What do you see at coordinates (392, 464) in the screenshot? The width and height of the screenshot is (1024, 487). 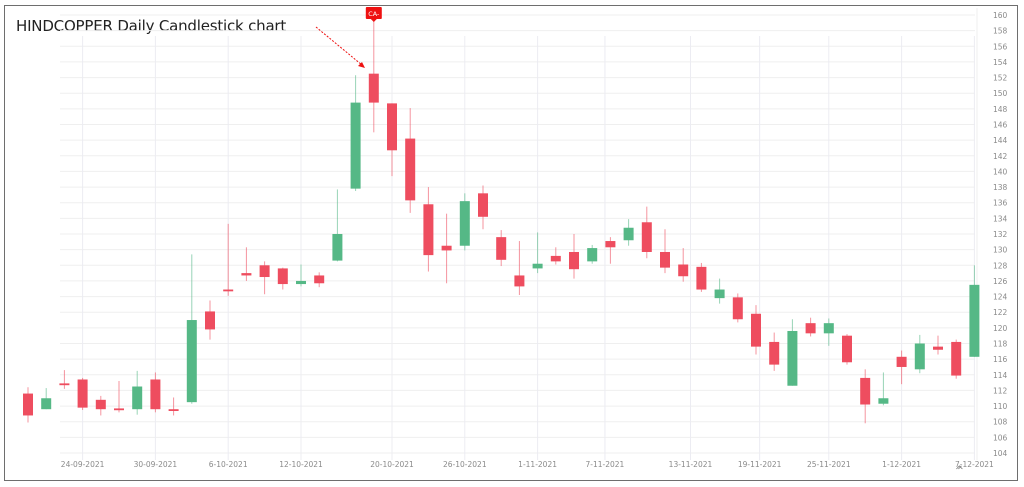 I see `x-tick-label: 20-10-2021` at bounding box center [392, 464].